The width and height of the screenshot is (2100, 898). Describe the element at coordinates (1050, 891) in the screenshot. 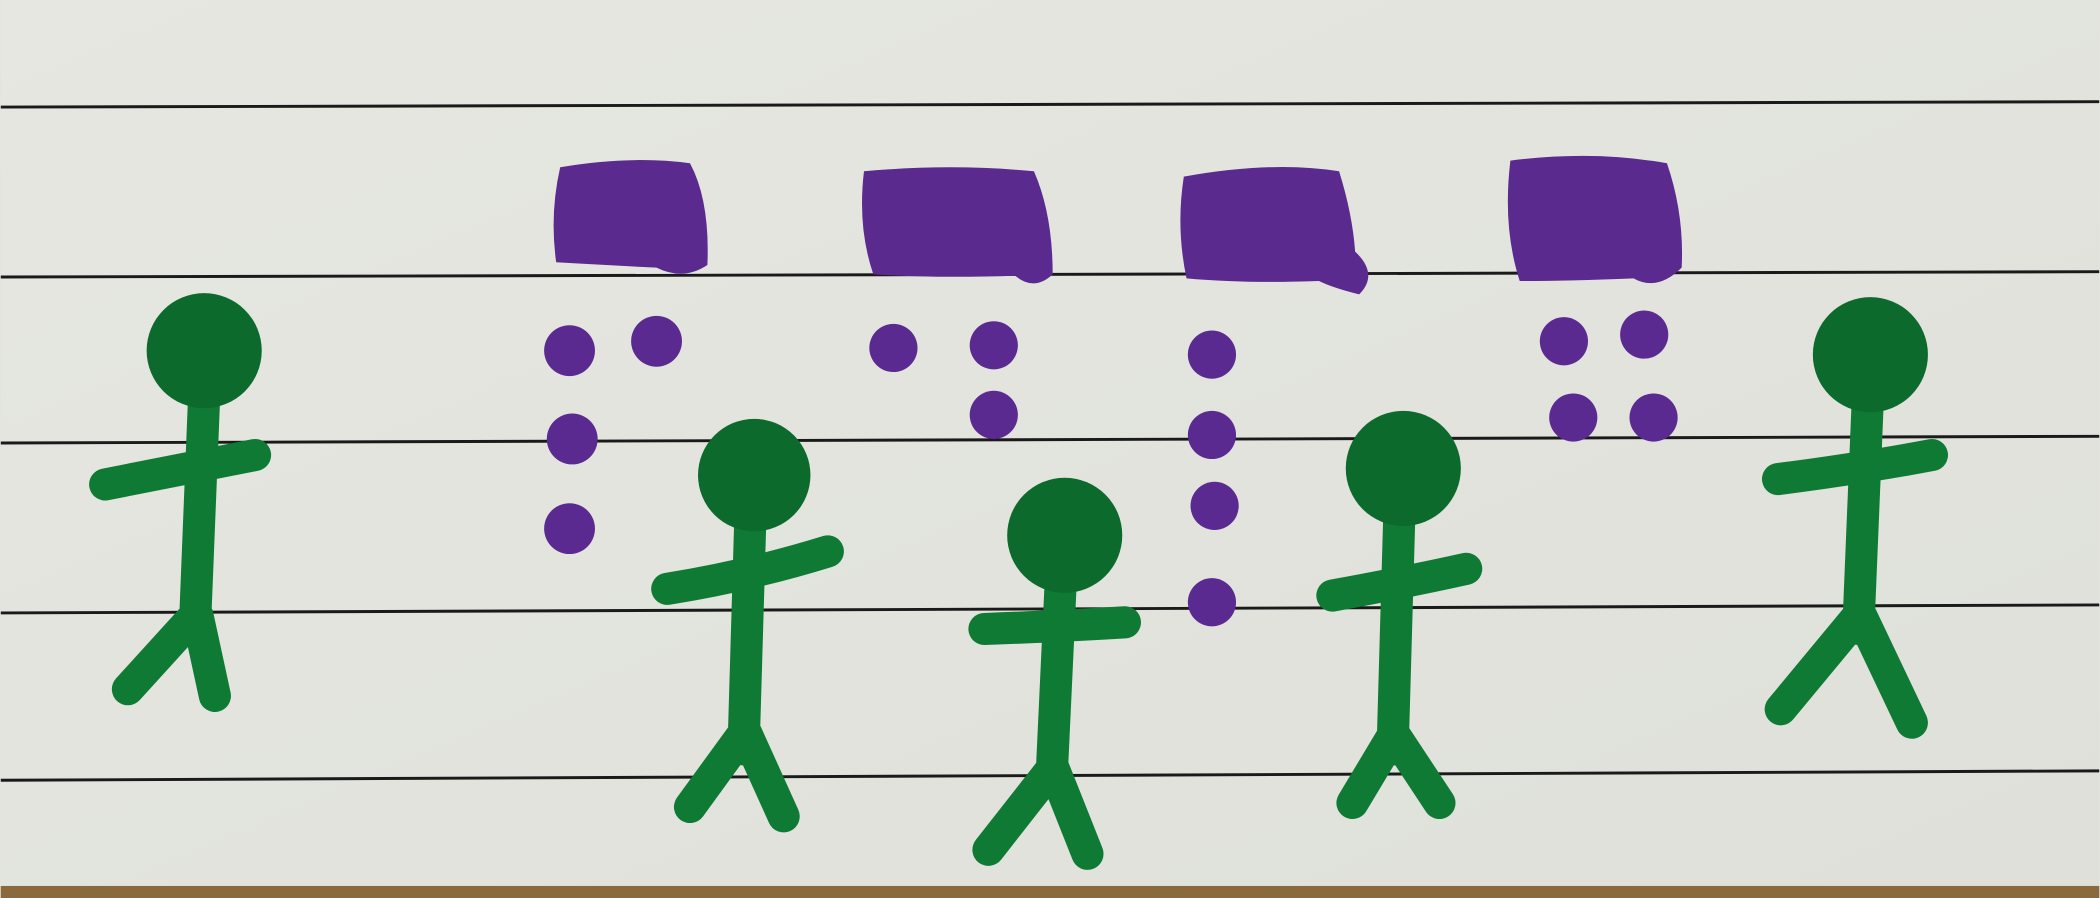

I see `table-edge` at that location.